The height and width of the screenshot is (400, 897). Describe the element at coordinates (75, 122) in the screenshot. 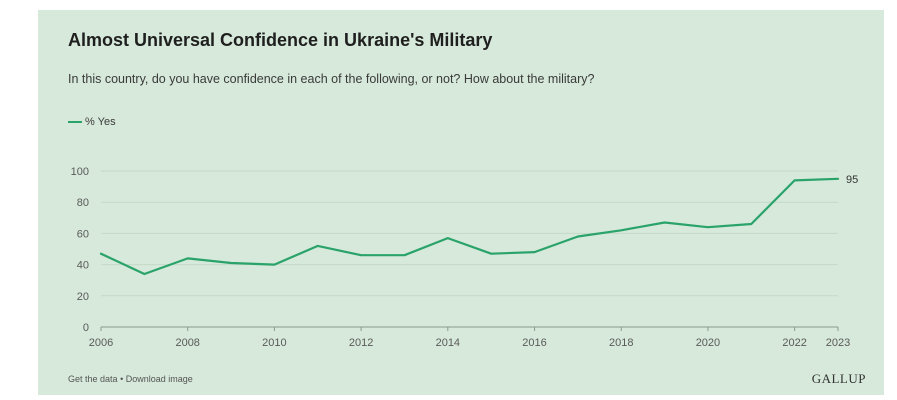

I see `legend-swatch` at that location.